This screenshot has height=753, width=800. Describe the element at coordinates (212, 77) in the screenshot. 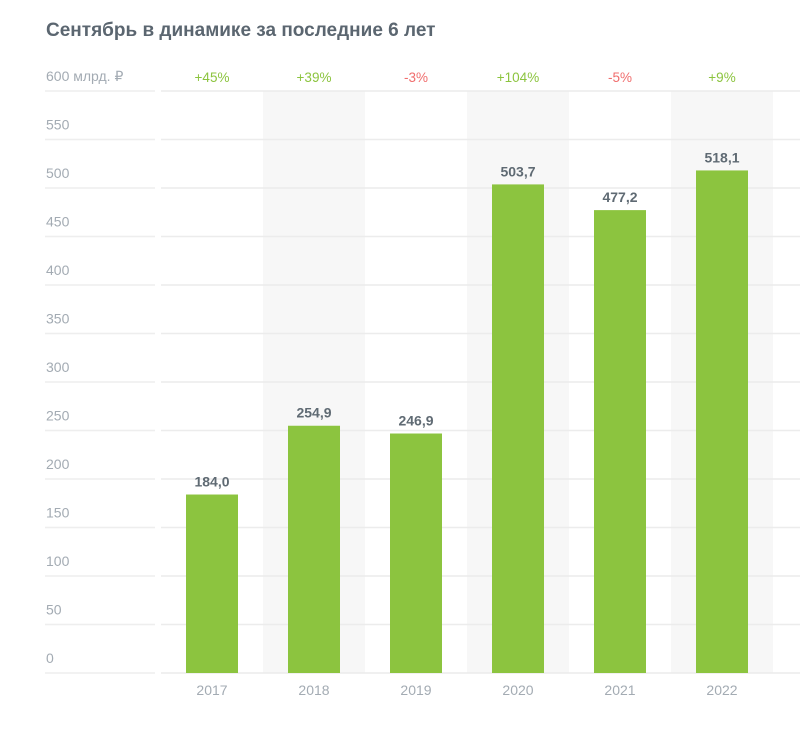

I see `change-label: +45%` at that location.